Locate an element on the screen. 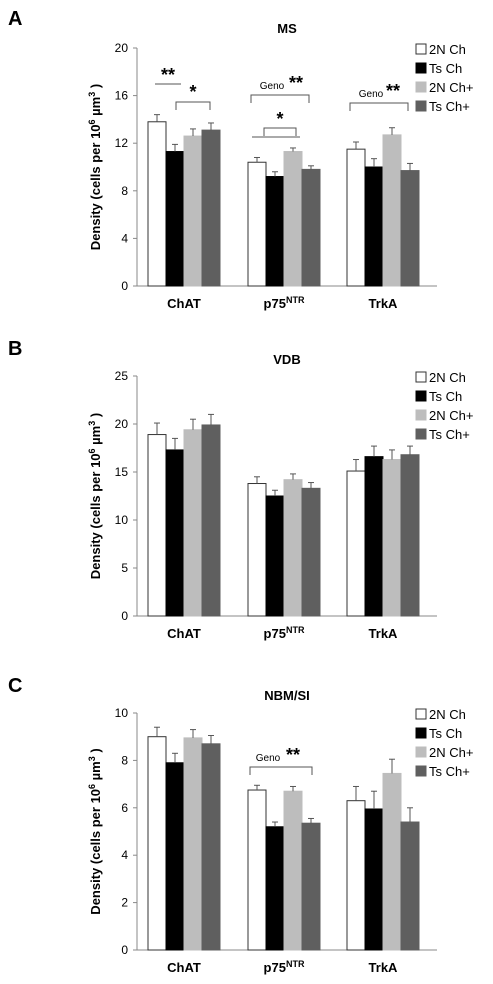  panel-letter: A is located at coordinates (15, 19).